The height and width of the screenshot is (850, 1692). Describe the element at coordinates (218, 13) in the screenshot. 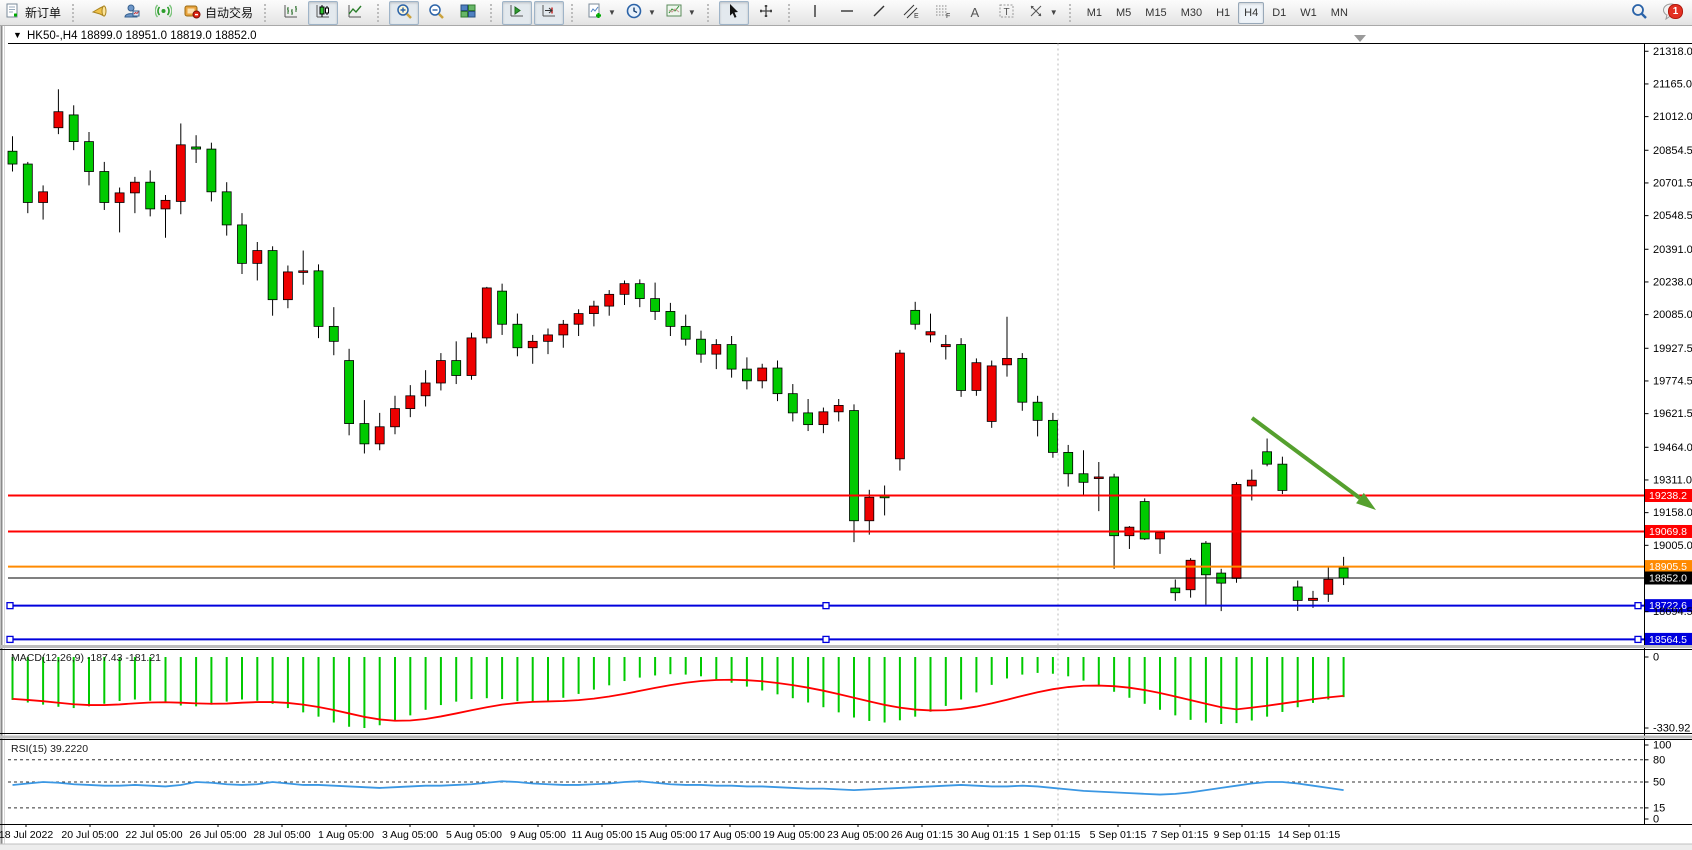

I see `autotrade-button: 自动交易` at that location.